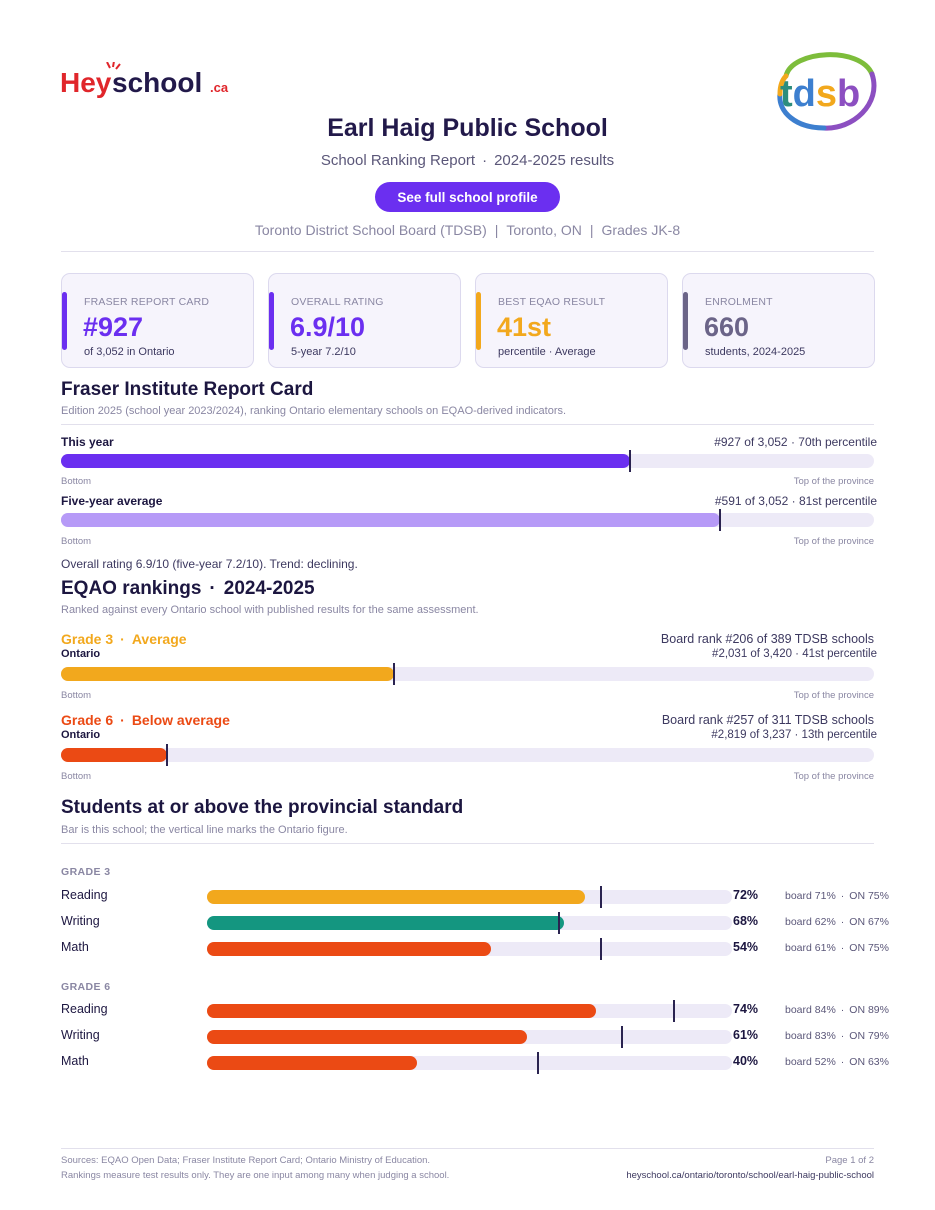 The width and height of the screenshot is (935, 1210). Describe the element at coordinates (467, 128) in the screenshot. I see `school-name: Earl Haig Public School` at that location.